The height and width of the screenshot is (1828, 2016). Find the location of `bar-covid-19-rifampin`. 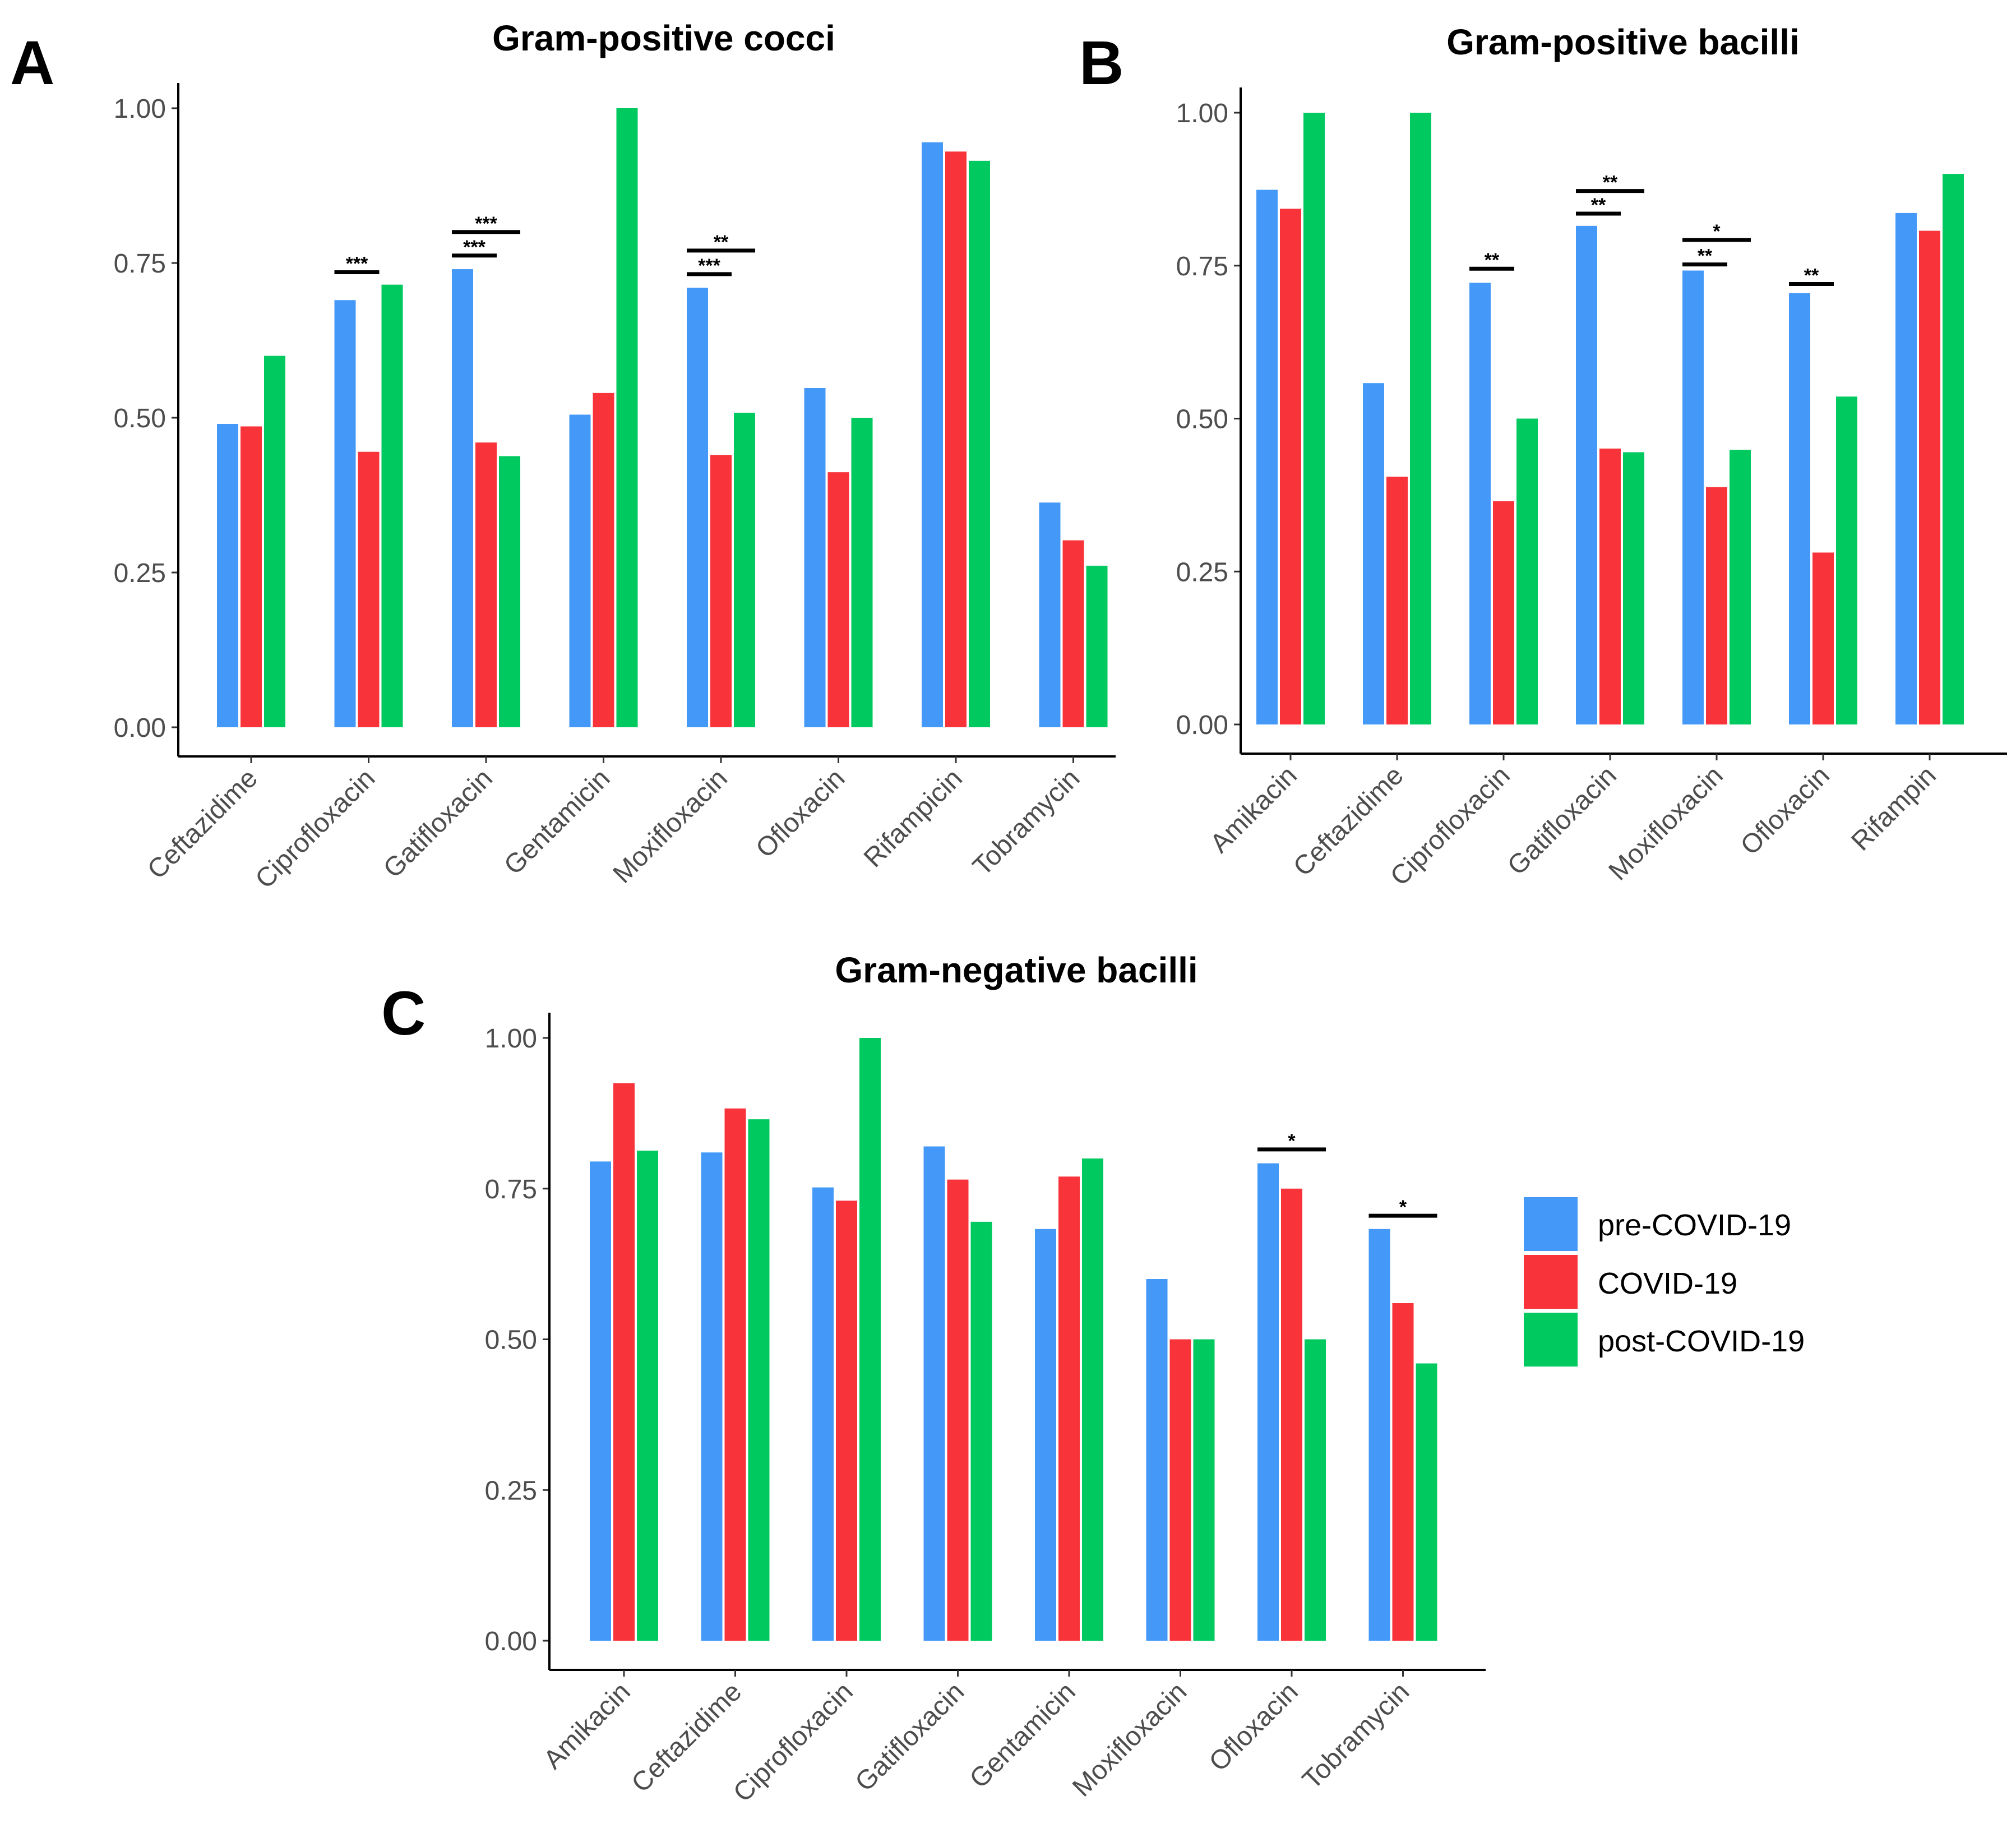

bar-covid-19-rifampin is located at coordinates (1930, 477).